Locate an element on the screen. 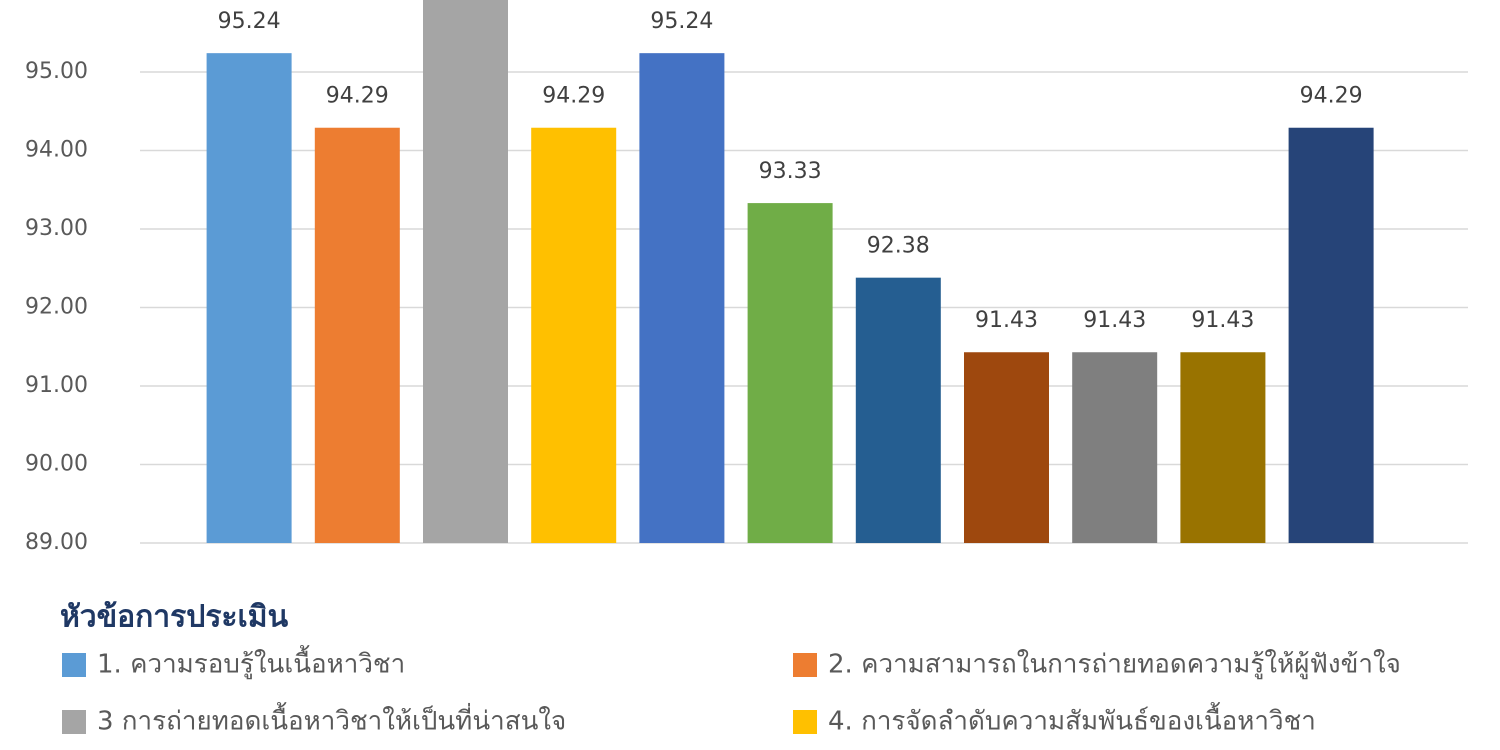 This screenshot has height=750, width=1500. legend-title: หัวข้อการประเมิน is located at coordinates (174, 617).